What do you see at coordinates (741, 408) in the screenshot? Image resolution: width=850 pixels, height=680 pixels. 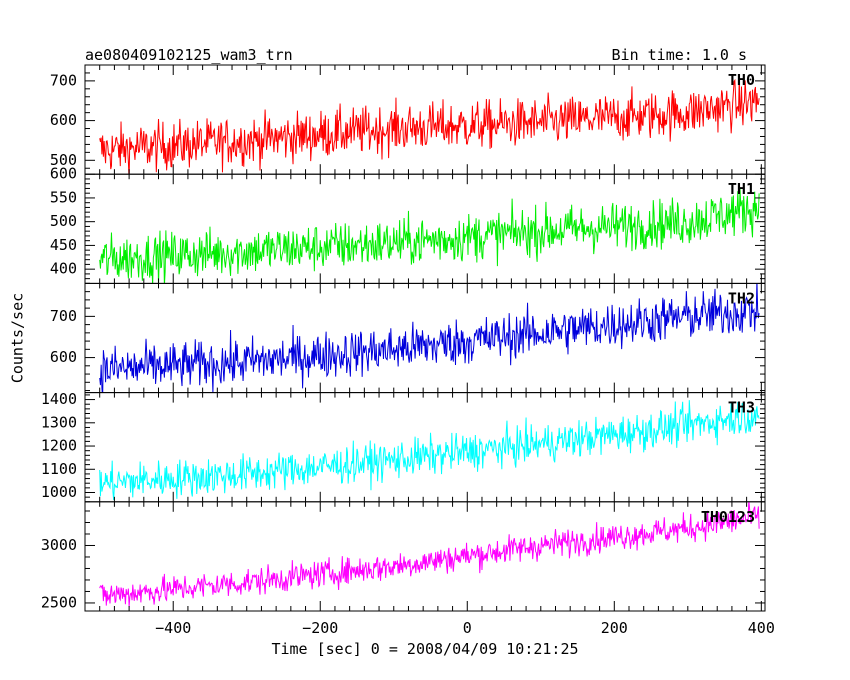 I see `channel-label-th3: TH3` at bounding box center [741, 408].